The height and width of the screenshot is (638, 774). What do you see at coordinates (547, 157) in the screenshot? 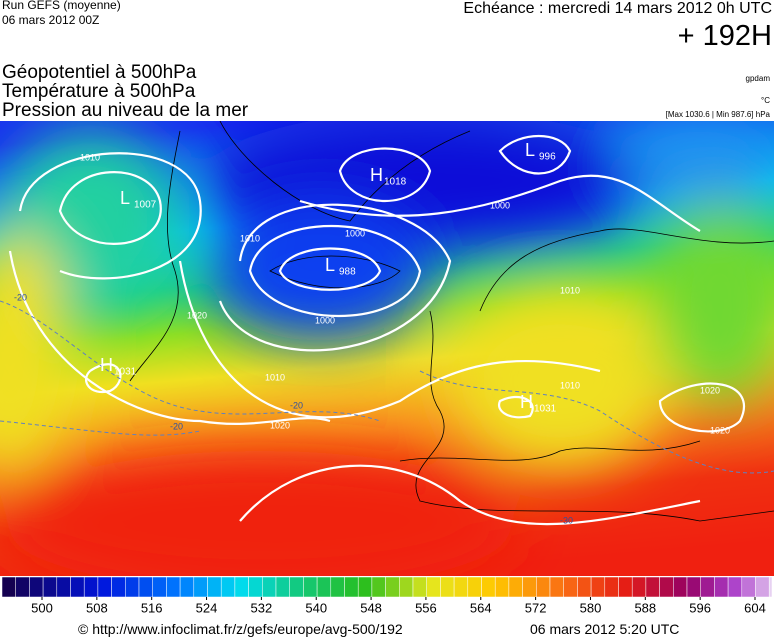
I see `center-value: 996` at bounding box center [547, 157].